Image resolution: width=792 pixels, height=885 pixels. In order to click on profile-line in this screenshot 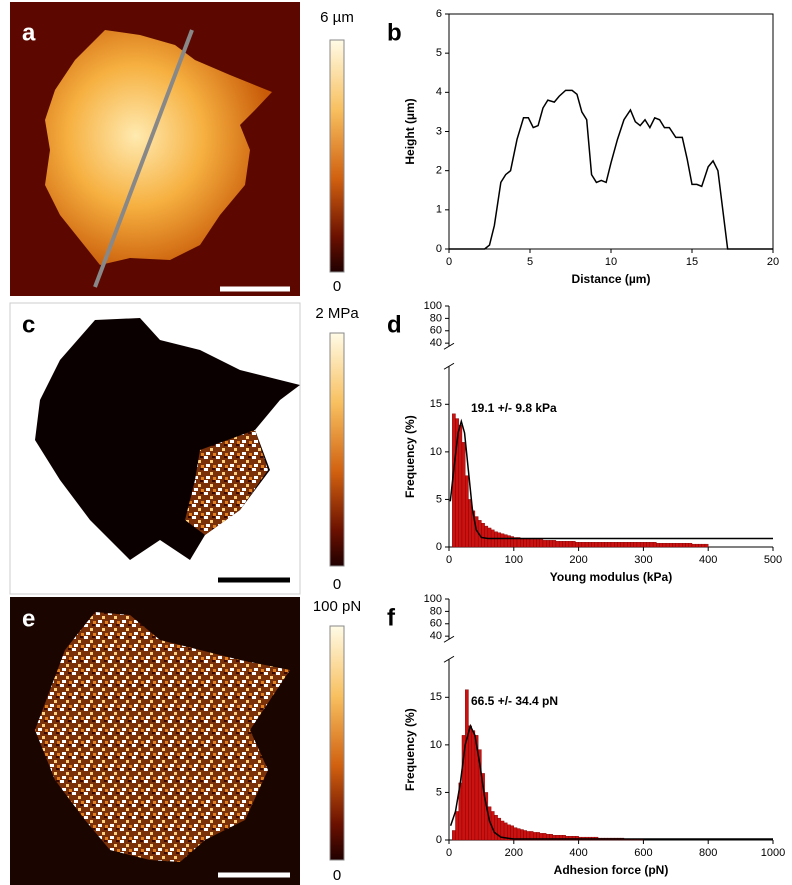, I will do `click(143, 158)`.